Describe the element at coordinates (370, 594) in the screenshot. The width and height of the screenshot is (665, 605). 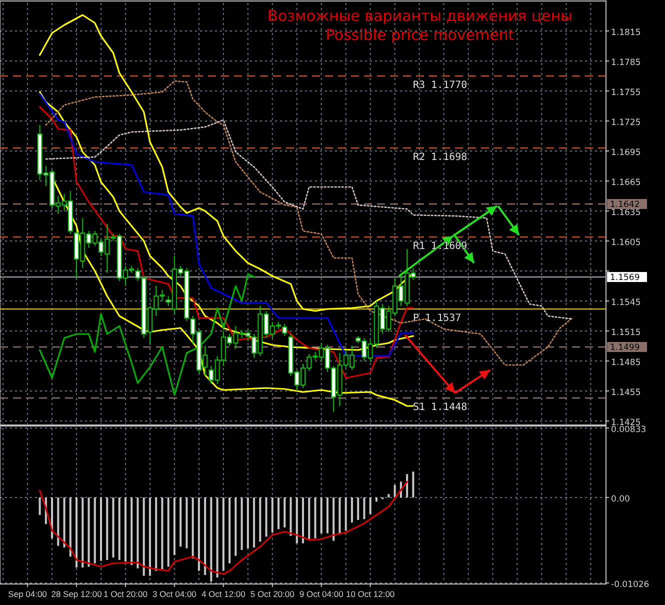
I see `x-tick-label: 10 Oct 12:00` at that location.